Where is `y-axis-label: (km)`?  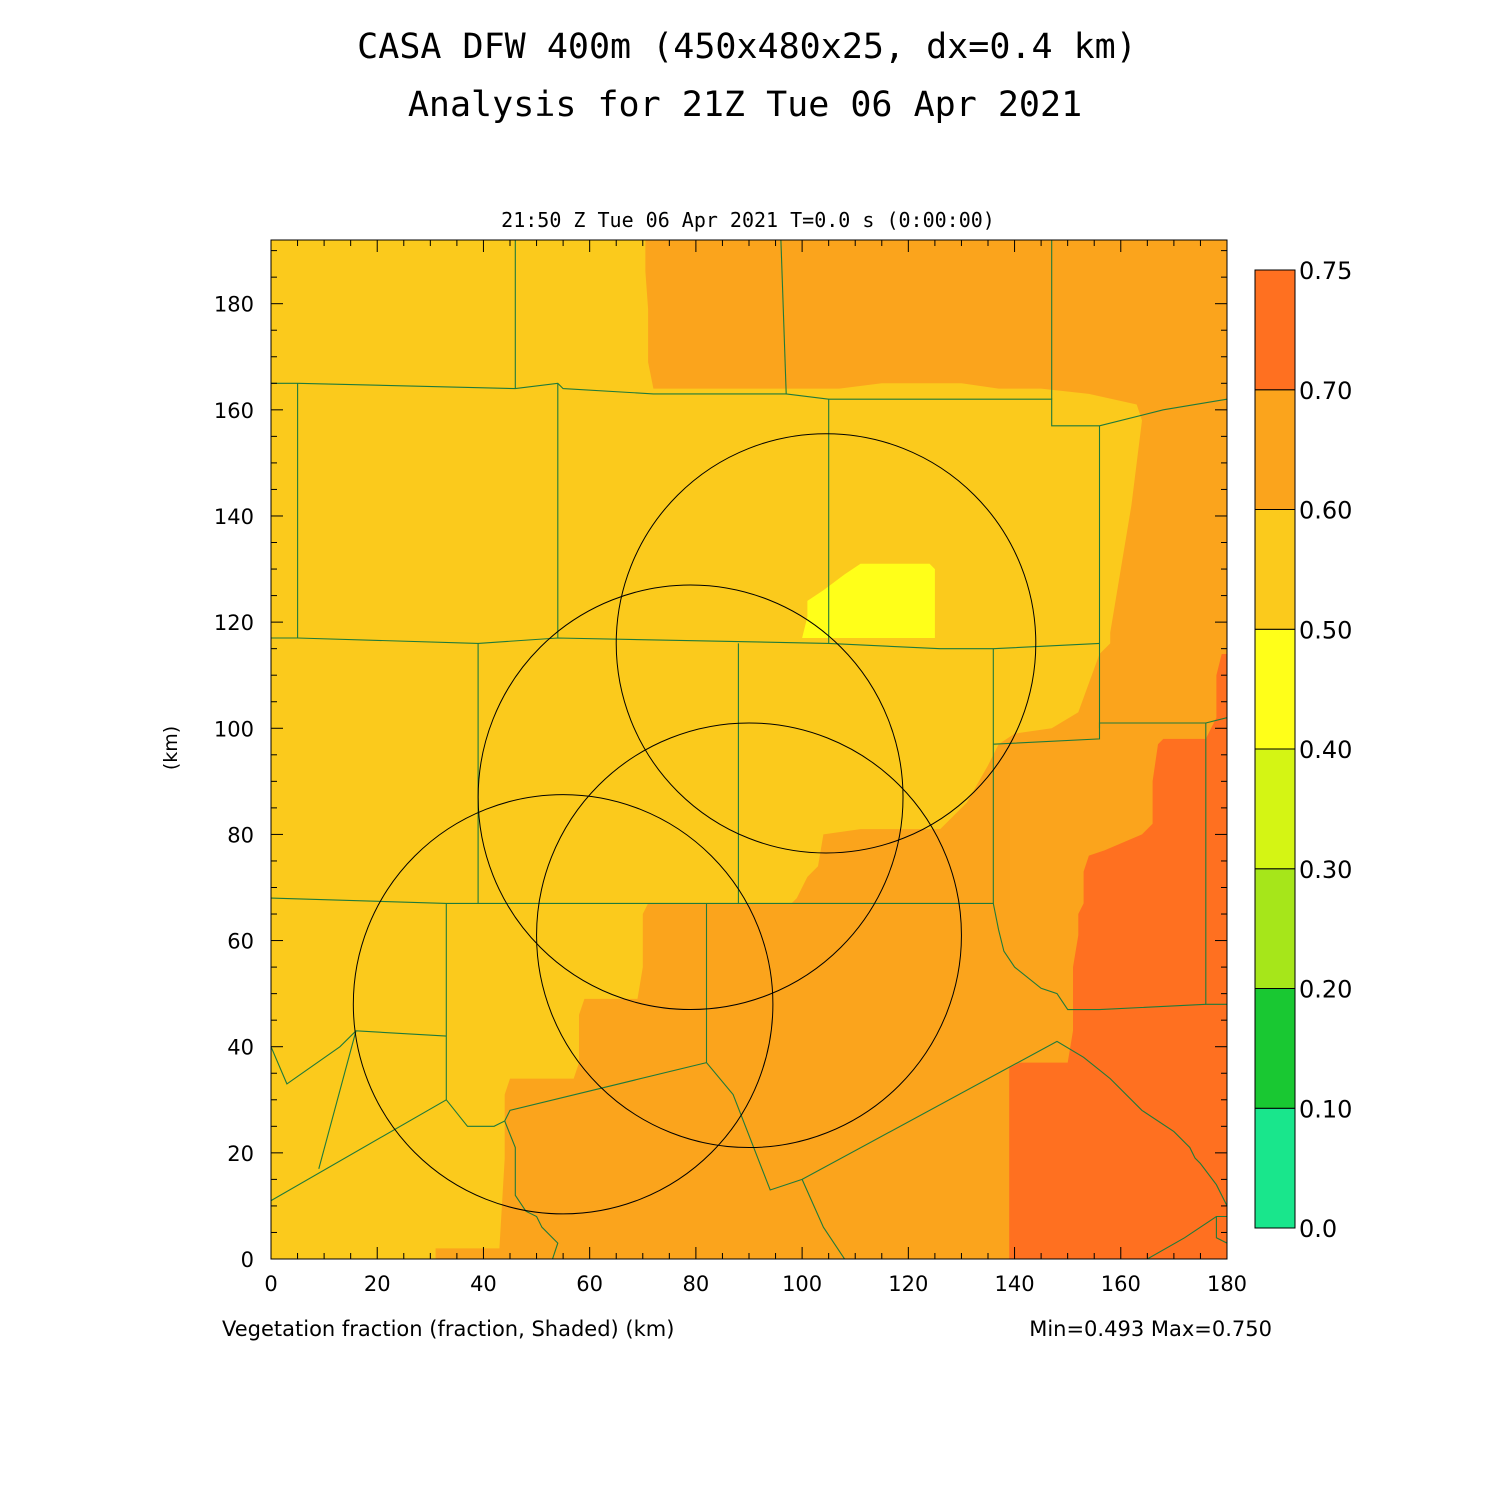 y-axis-label: (km) is located at coordinates (171, 748).